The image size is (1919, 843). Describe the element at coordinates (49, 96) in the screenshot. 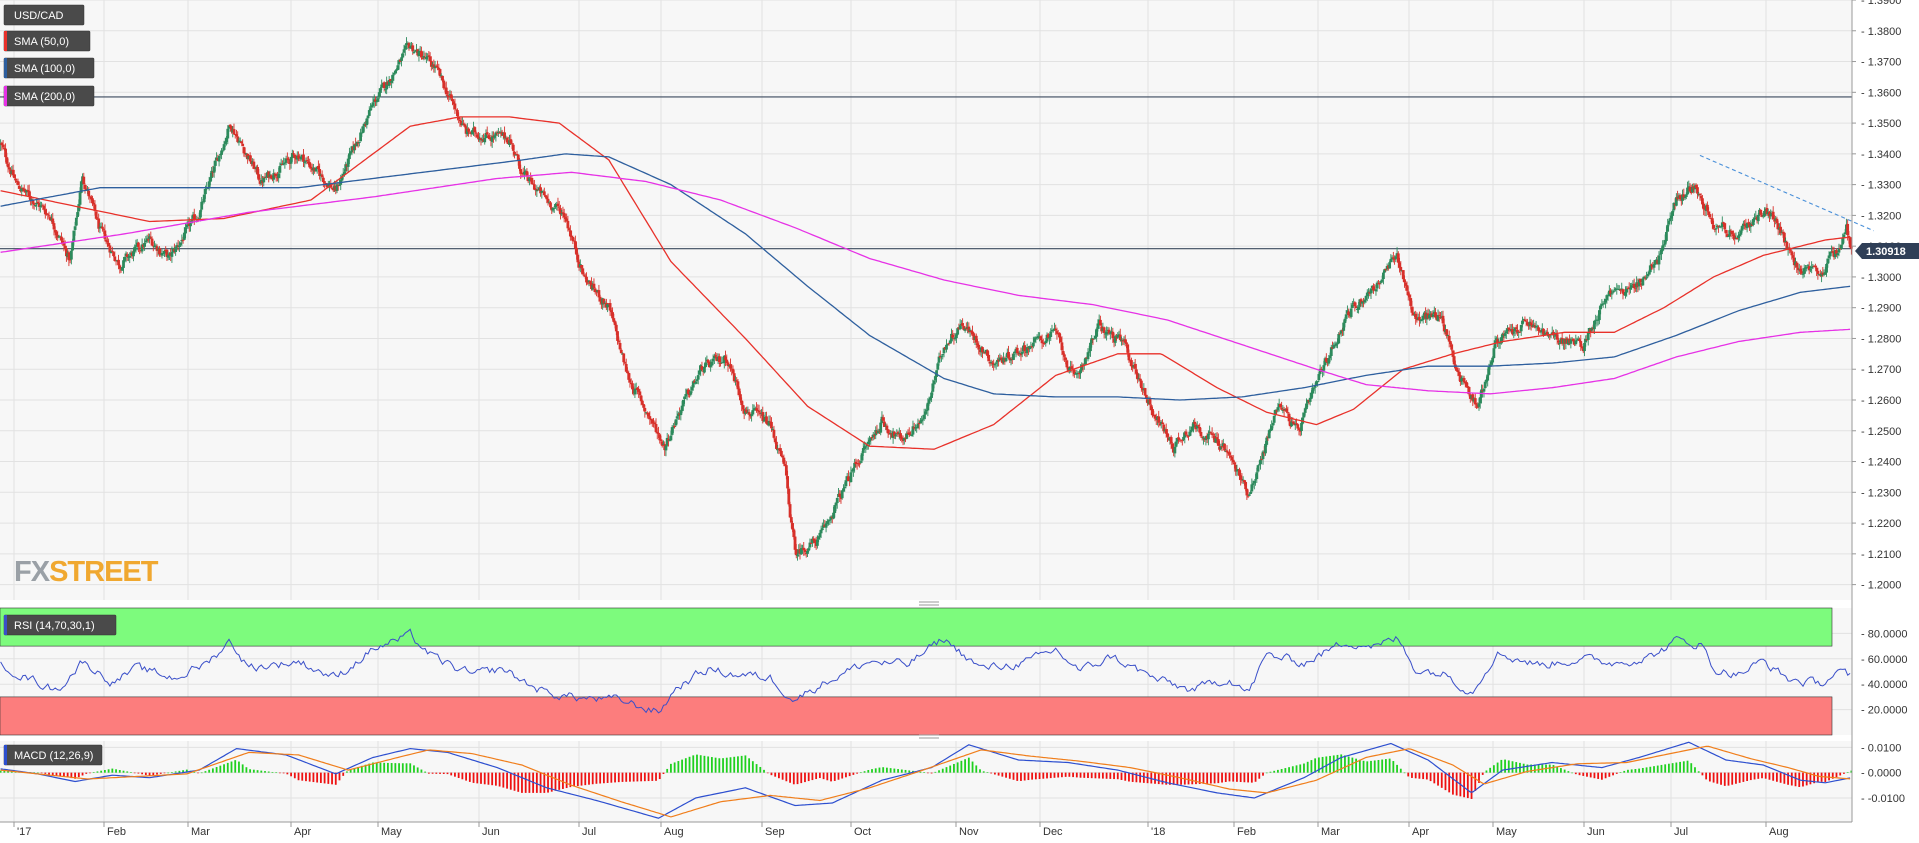

I see `legend-sma200: SMA (200,0)` at that location.